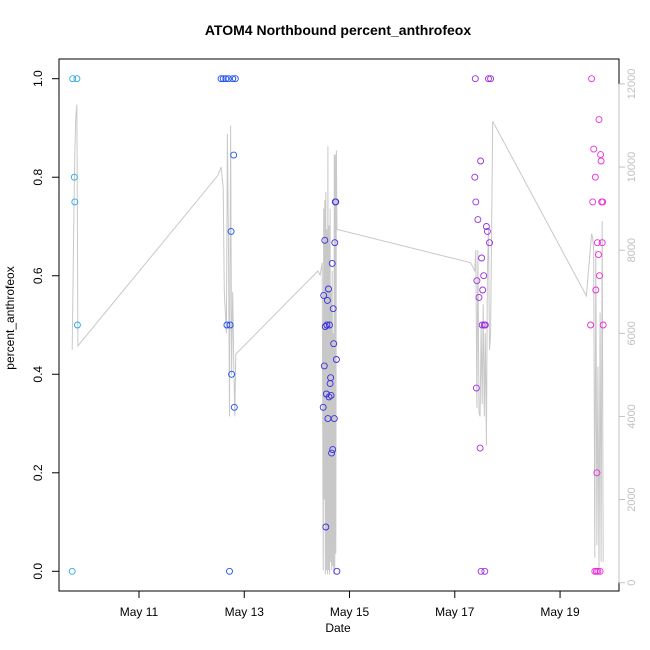 This screenshot has height=650, width=650. What do you see at coordinates (38, 275) in the screenshot?
I see `y-tick-label: 0.6` at bounding box center [38, 275].